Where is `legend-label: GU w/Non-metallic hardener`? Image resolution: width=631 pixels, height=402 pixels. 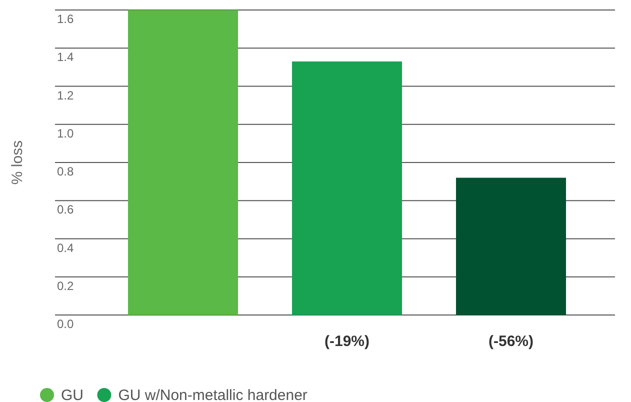 legend-label: GU w/Non-metallic hardener is located at coordinates (213, 394).